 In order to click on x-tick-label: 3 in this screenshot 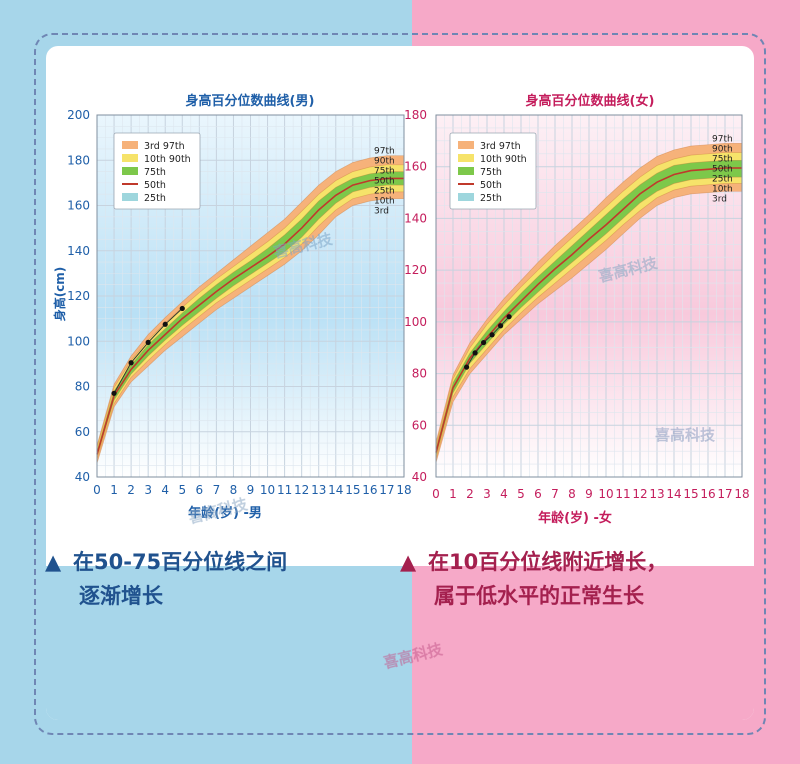, I will do `click(487, 494)`.